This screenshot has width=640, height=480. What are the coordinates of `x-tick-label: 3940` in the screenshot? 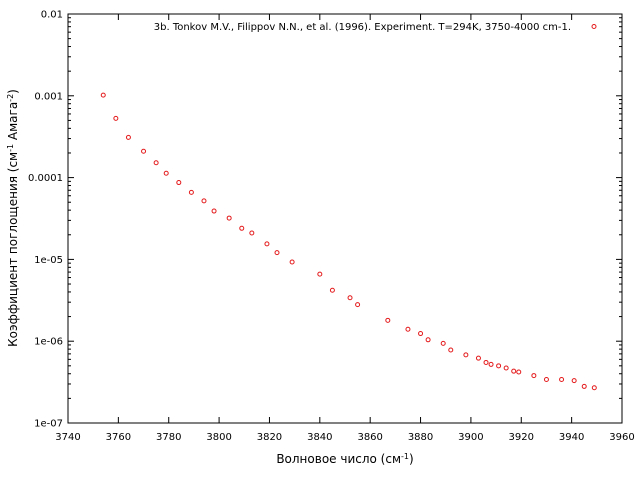 It's located at (571, 437).